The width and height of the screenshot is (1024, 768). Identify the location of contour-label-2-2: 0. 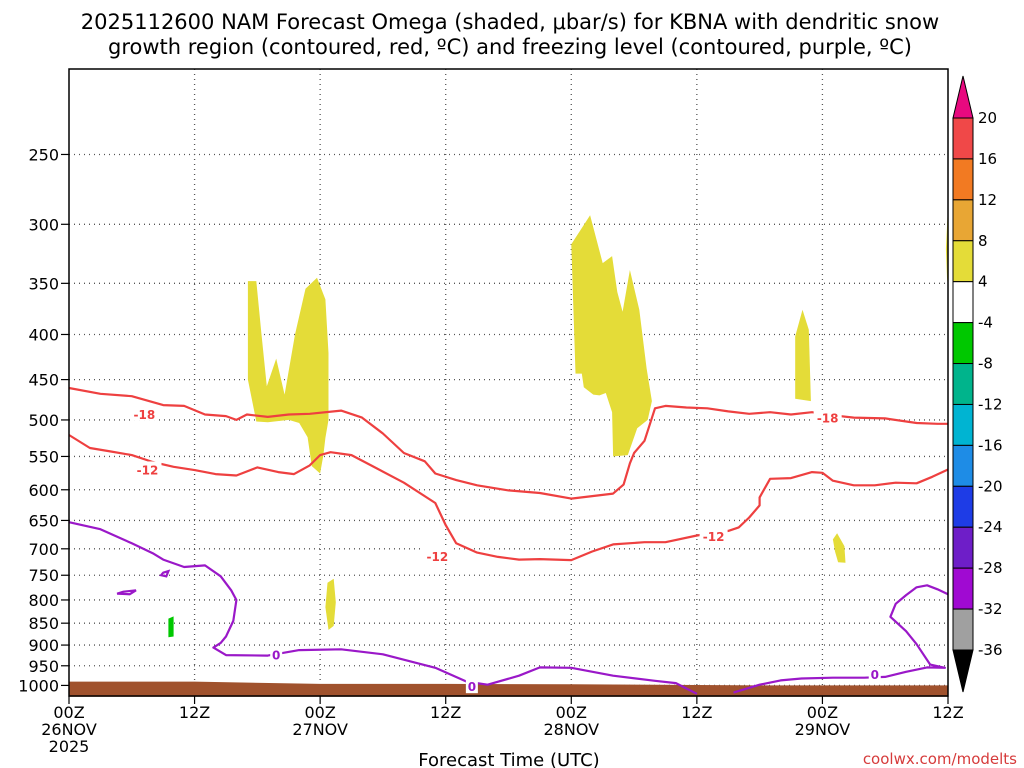
(875, 675).